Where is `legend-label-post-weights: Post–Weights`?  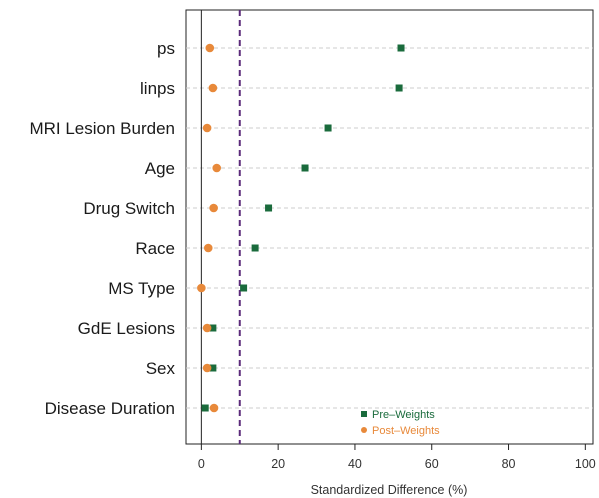 legend-label-post-weights: Post–Weights is located at coordinates (406, 431).